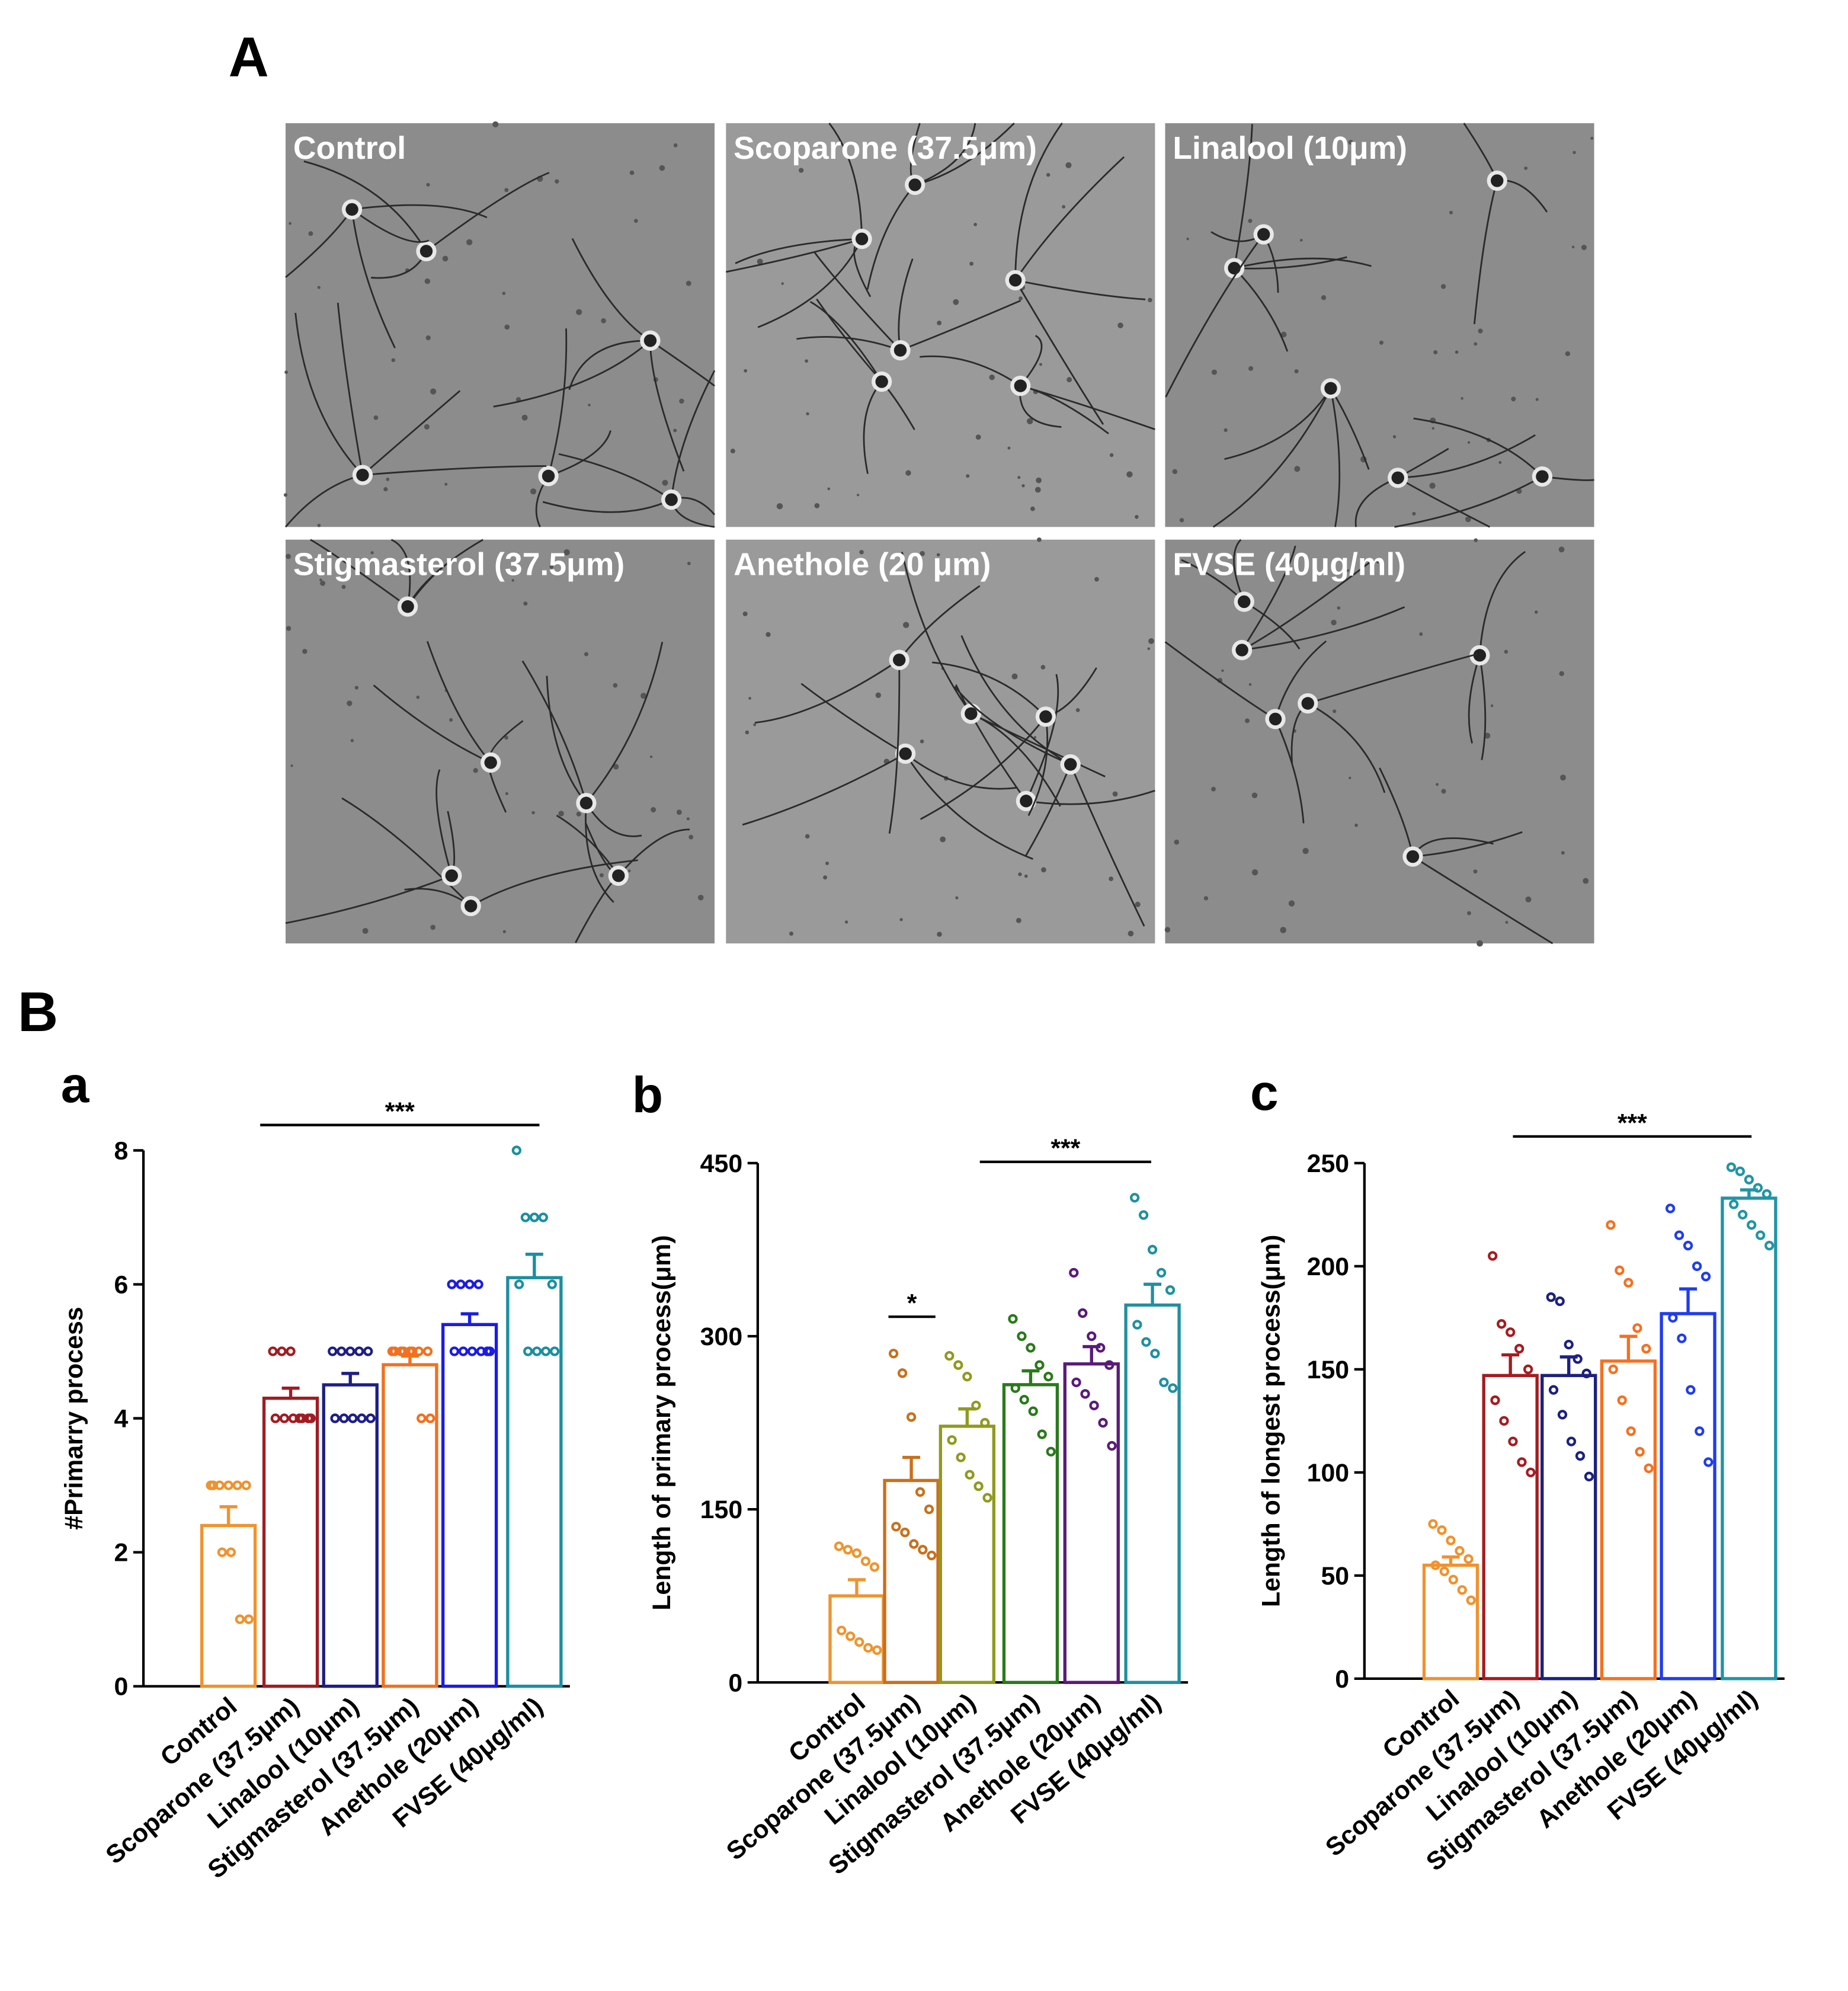 This screenshot has width=1848, height=1991. Describe the element at coordinates (662, 1422) in the screenshot. I see `y-axis-label: Length of primary process(μm)` at that location.